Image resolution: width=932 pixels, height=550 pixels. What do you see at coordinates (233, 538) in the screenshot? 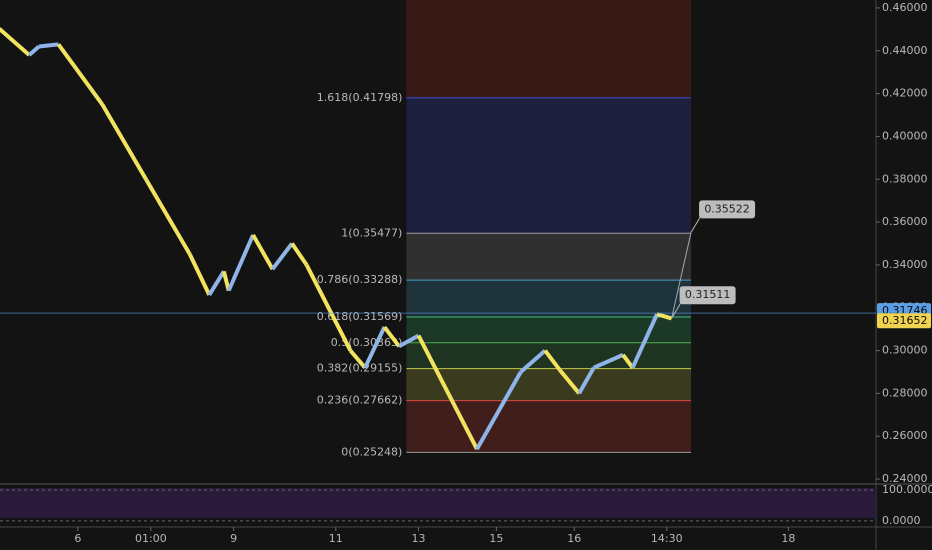
I see `x-tick-label: 9` at bounding box center [233, 538].